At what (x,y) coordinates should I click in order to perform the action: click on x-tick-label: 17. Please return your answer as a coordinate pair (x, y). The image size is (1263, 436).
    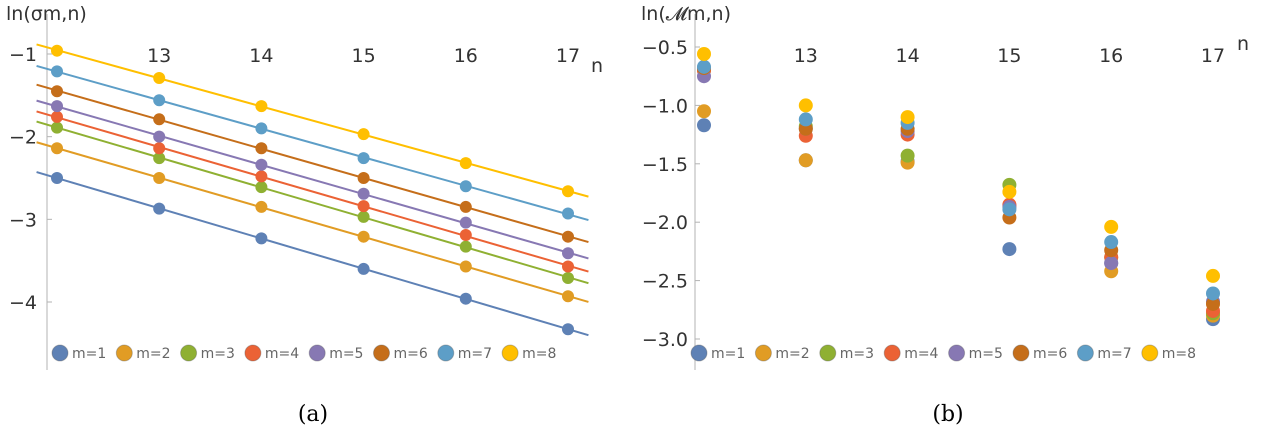
    Looking at the image, I should click on (1213, 56).